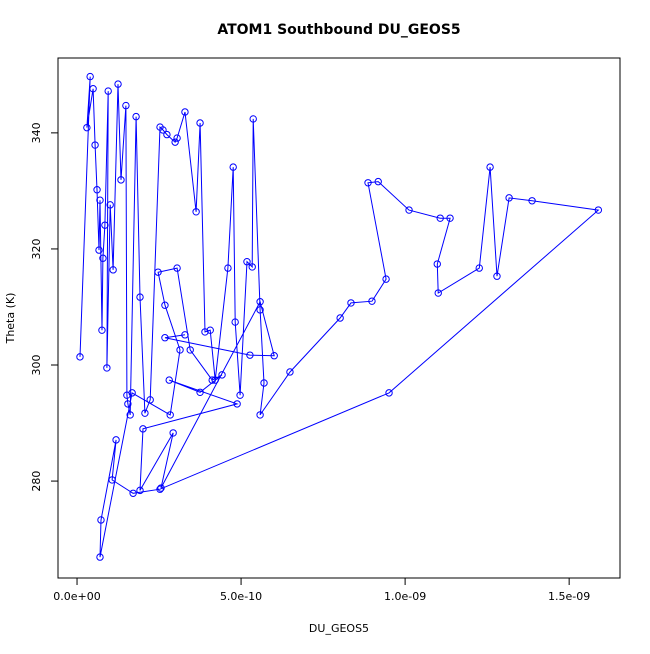 Image resolution: width=650 pixels, height=654 pixels. I want to click on y-tick-label: 300, so click(36, 365).